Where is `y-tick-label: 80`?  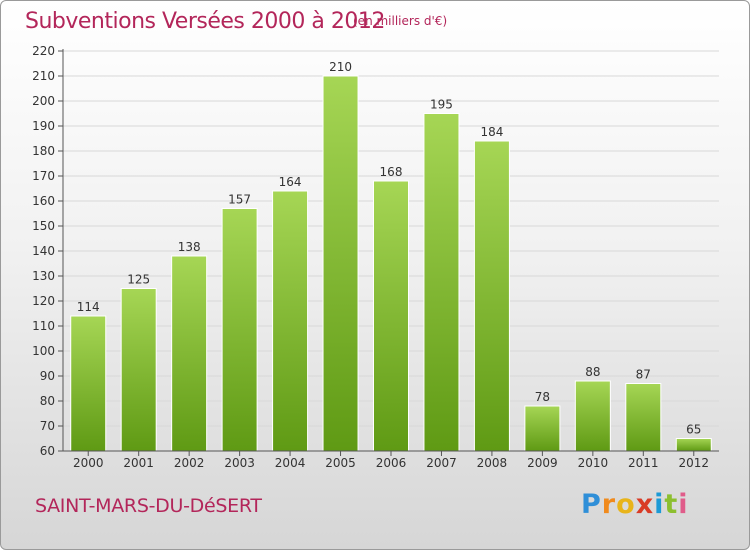
y-tick-label: 80 is located at coordinates (47, 401).